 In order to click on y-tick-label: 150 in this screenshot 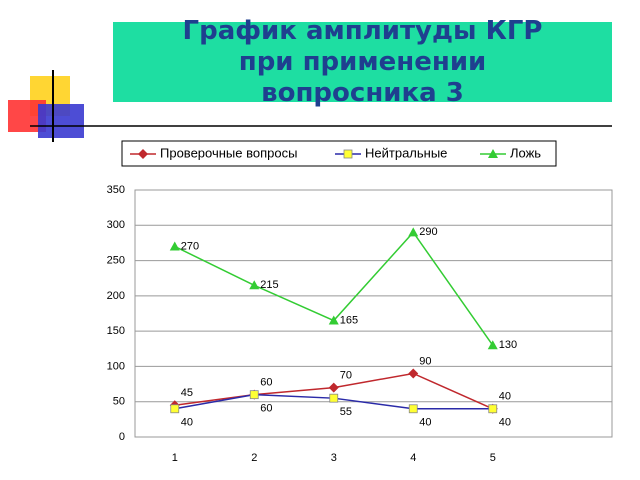, I will do `click(116, 331)`.